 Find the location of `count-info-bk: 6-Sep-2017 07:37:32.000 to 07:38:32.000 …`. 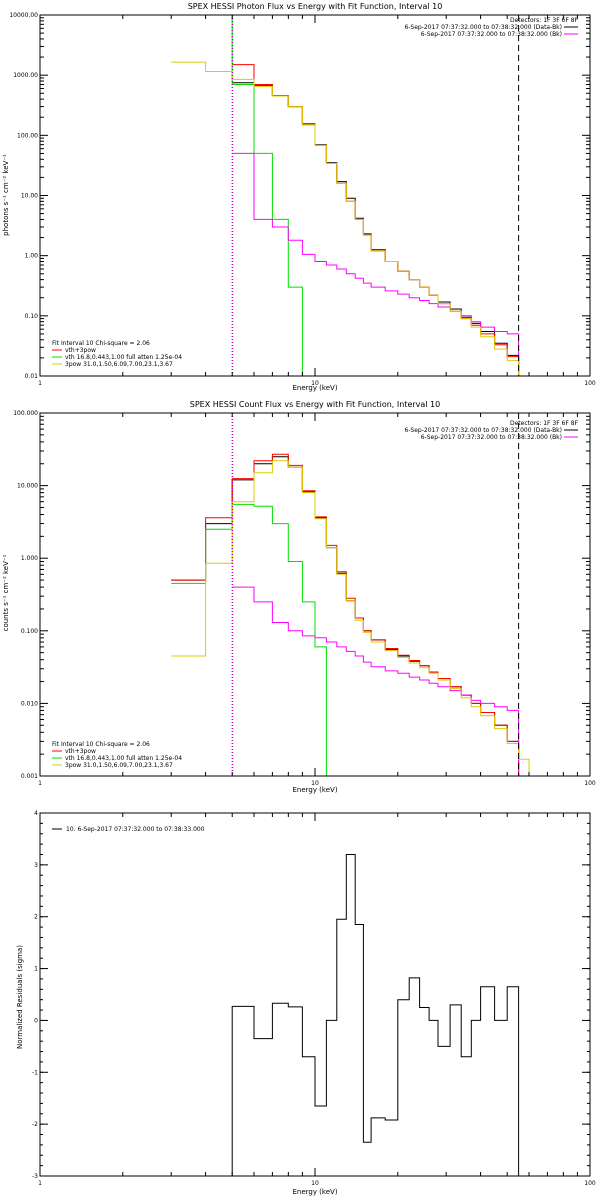

count-info-bk: 6-Sep-2017 07:37:32.000 to 07:38:32.000 … is located at coordinates (491, 437).